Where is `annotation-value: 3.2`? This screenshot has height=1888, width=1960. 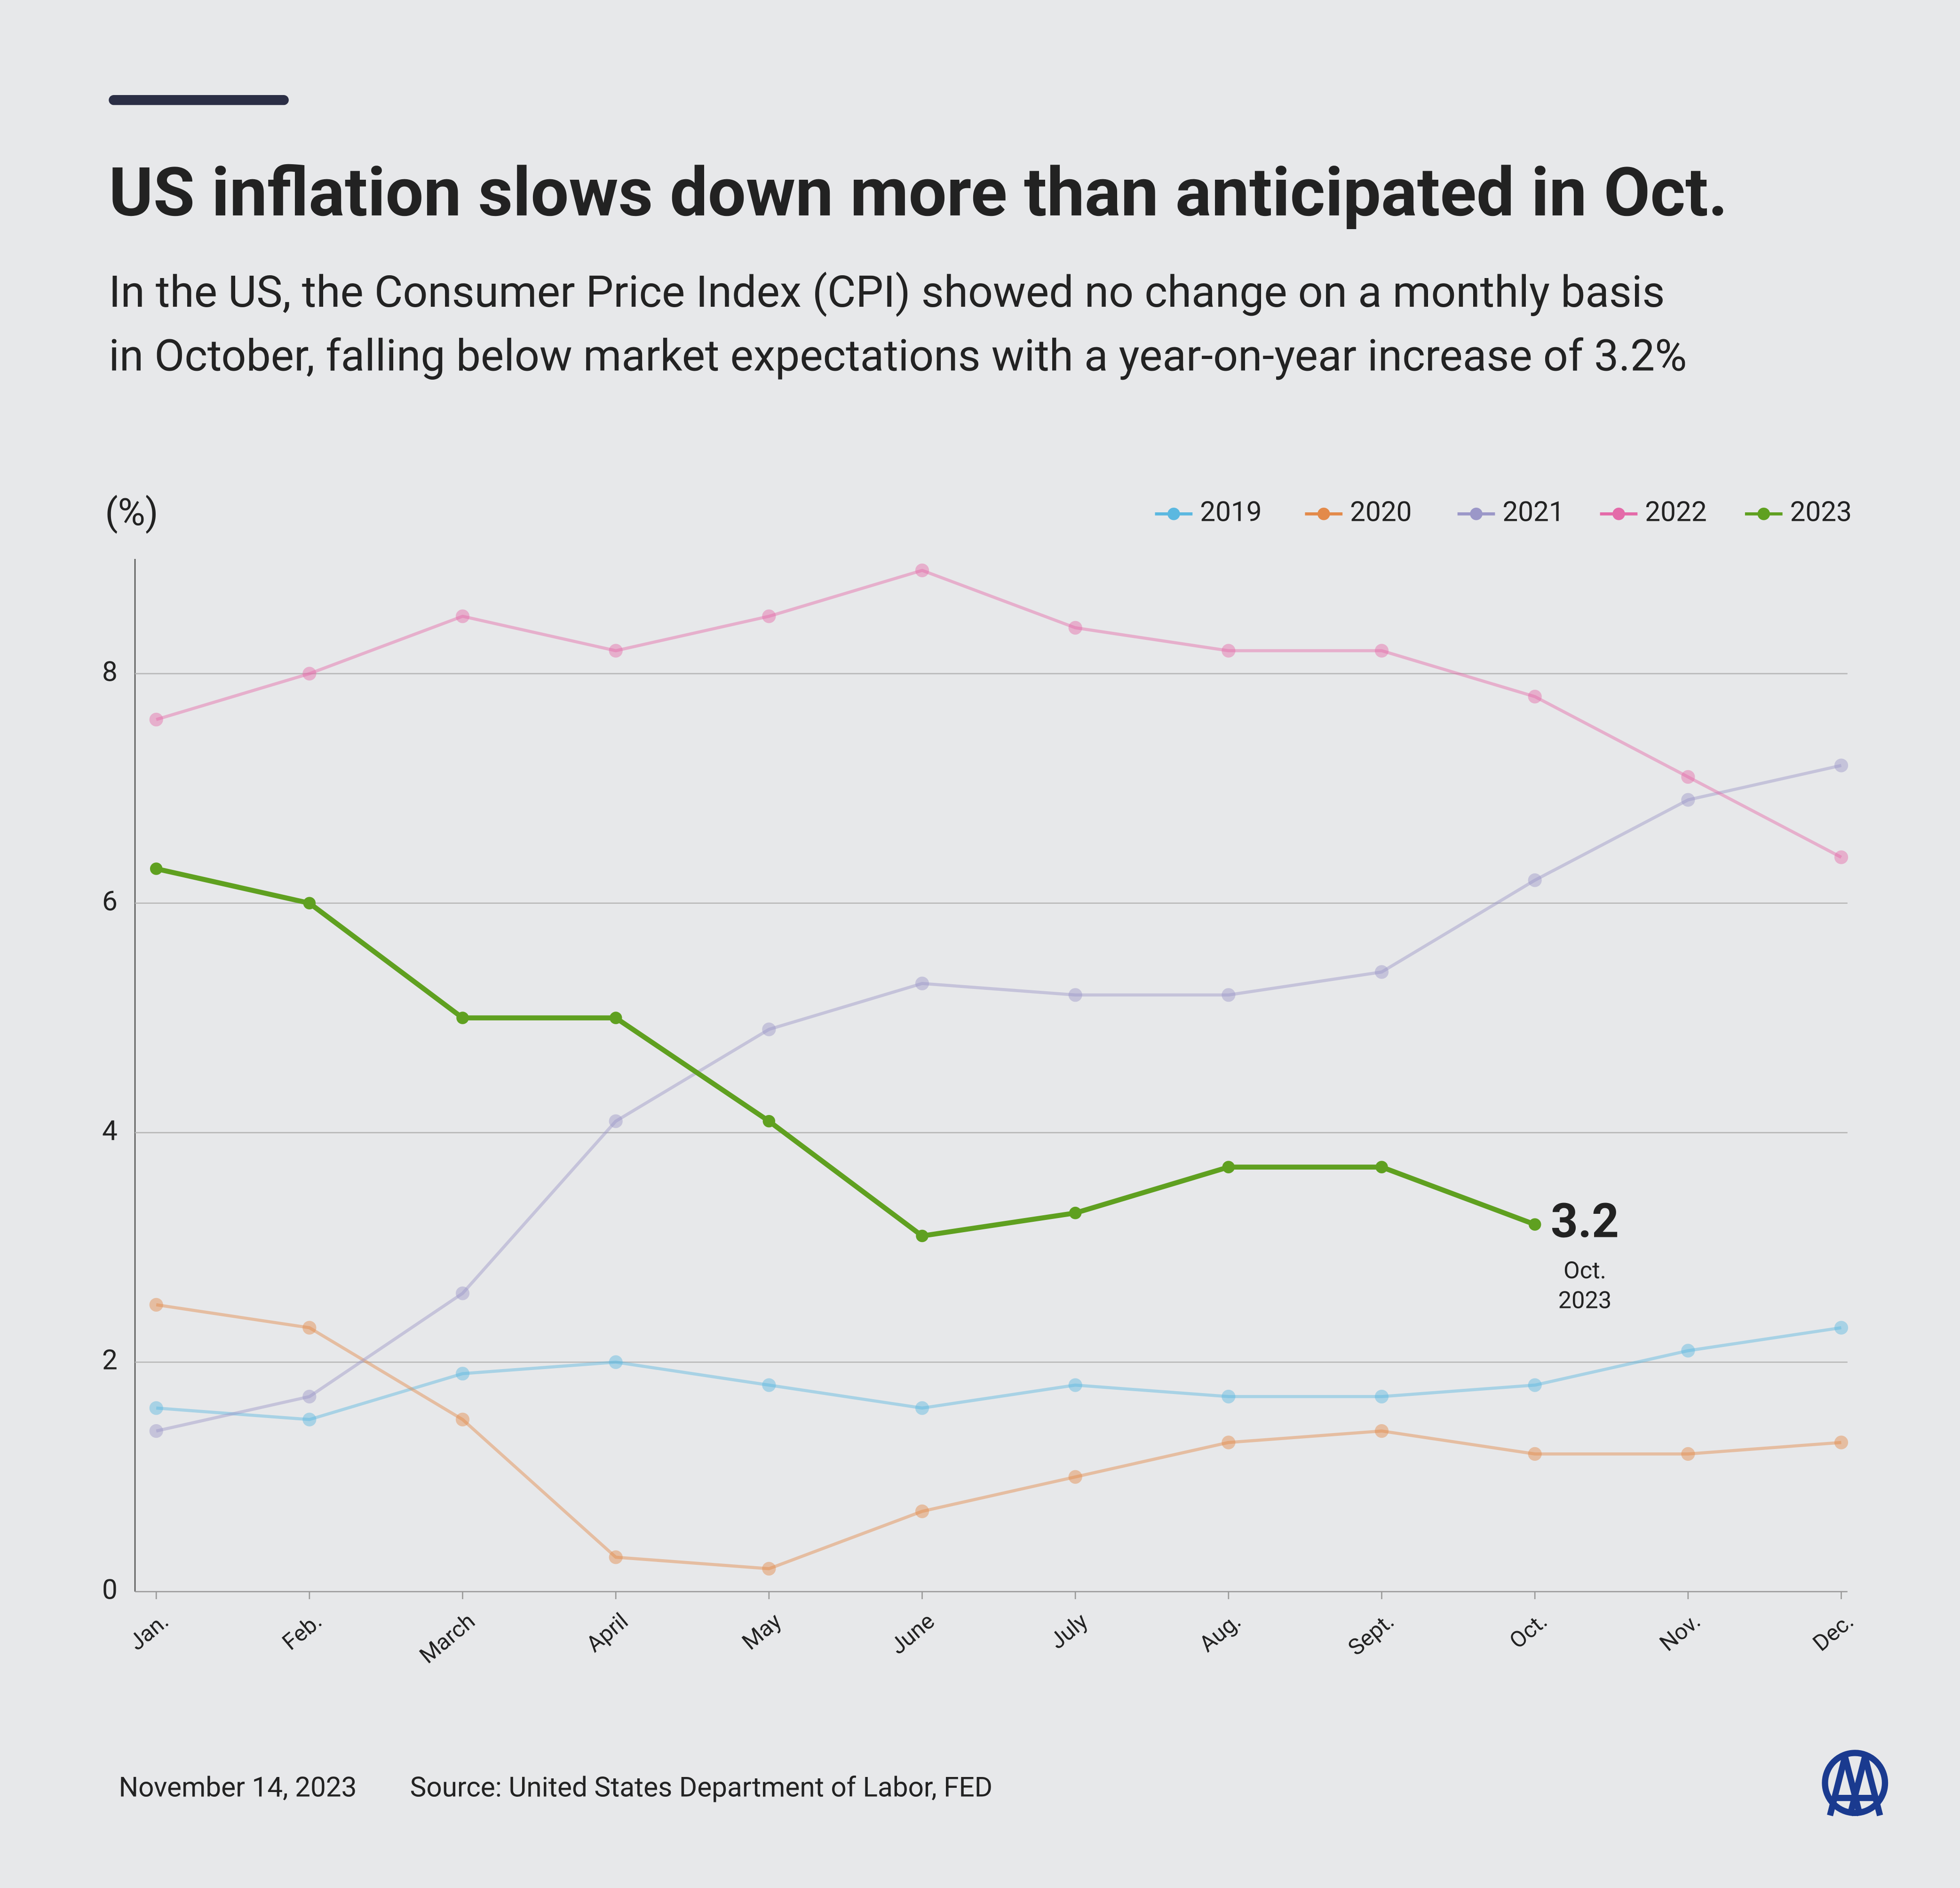
annotation-value: 3.2 is located at coordinates (1585, 1221).